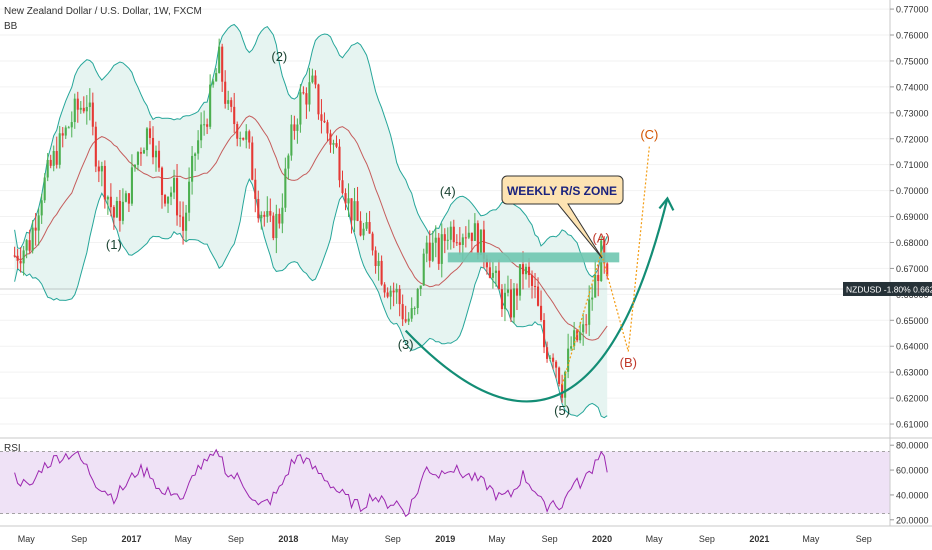 The height and width of the screenshot is (550, 932). Describe the element at coordinates (602, 539) in the screenshot. I see `time-tick-label: 2020` at that location.